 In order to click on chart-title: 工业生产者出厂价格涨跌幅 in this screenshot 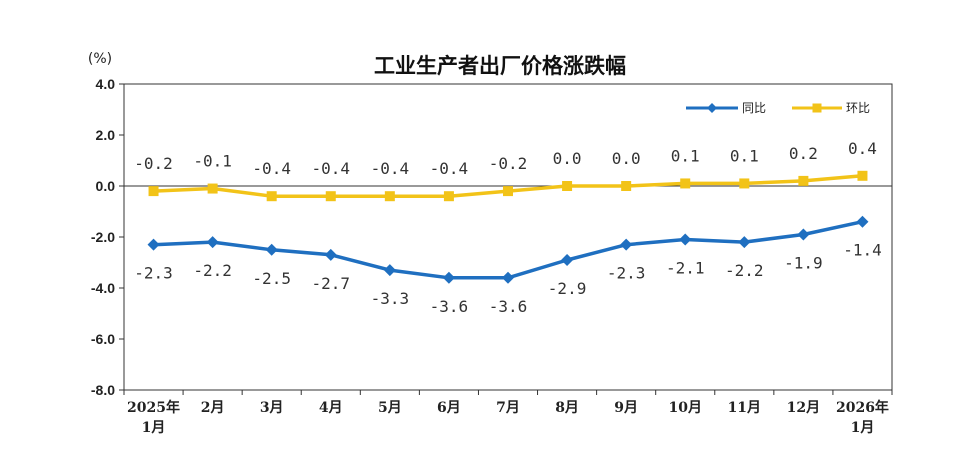, I will do `click(500, 66)`.